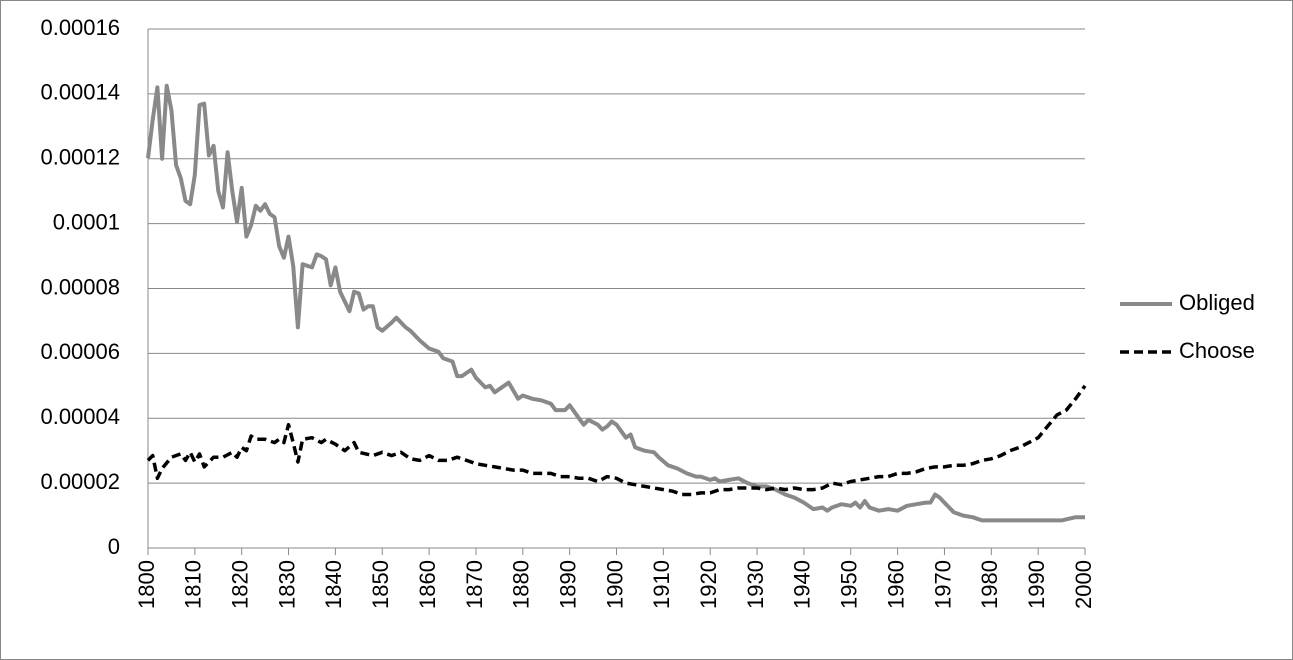  What do you see at coordinates (1217, 350) in the screenshot?
I see `legend-label: Choose` at bounding box center [1217, 350].